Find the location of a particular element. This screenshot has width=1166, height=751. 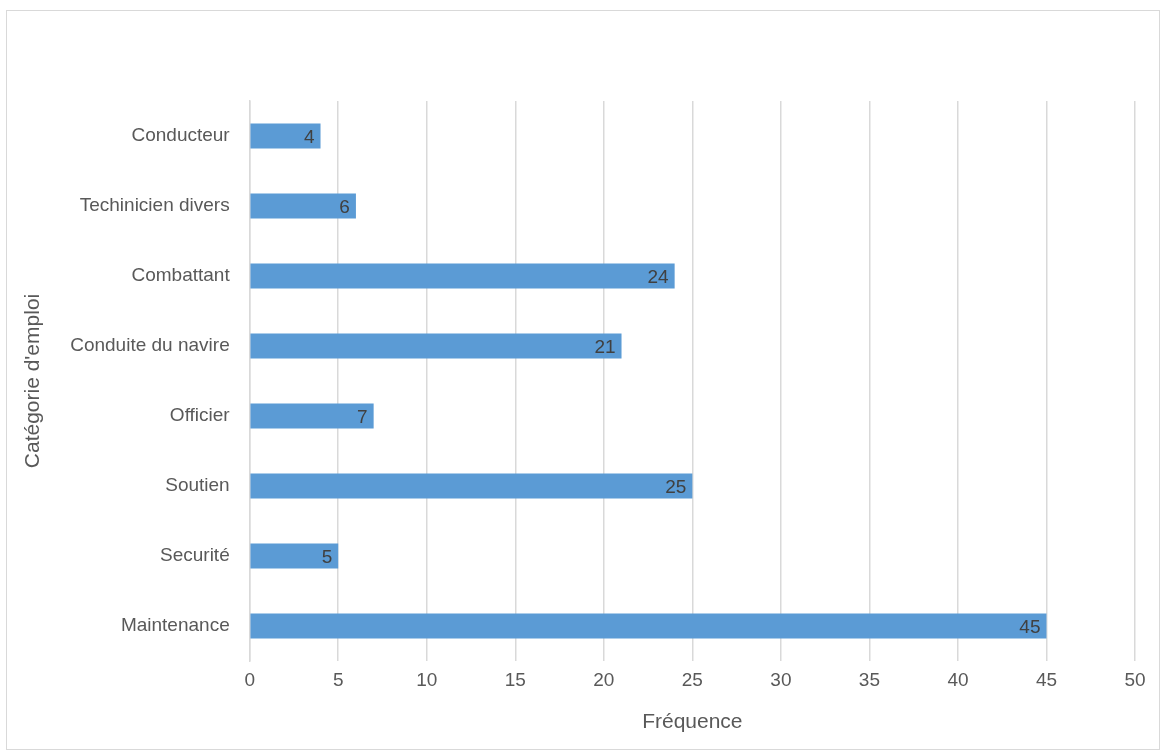

x-tick-label: 35 is located at coordinates (869, 679).